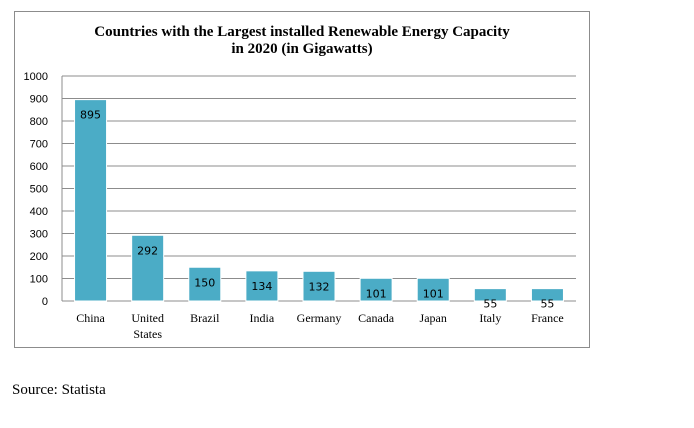 This screenshot has width=694, height=428. I want to click on y-tick-label: 200, so click(39, 257).